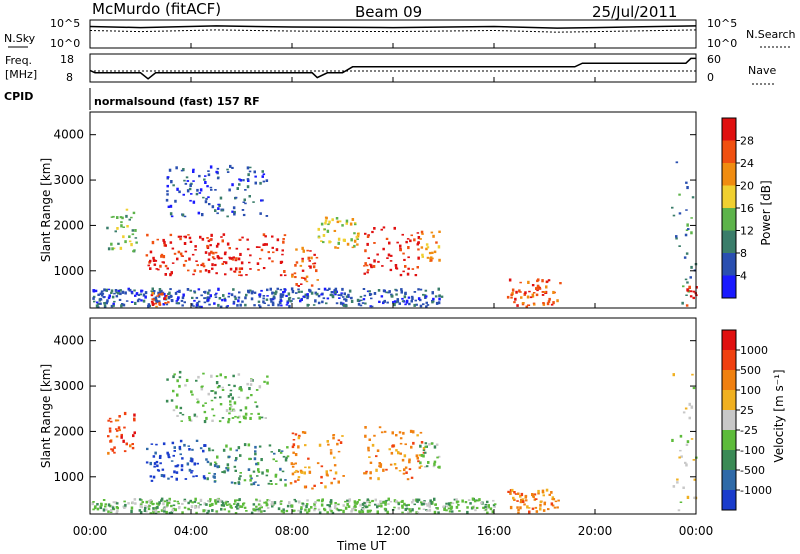 The width and height of the screenshot is (800, 554). I want to click on x-tick-label: 12:00, so click(393, 531).